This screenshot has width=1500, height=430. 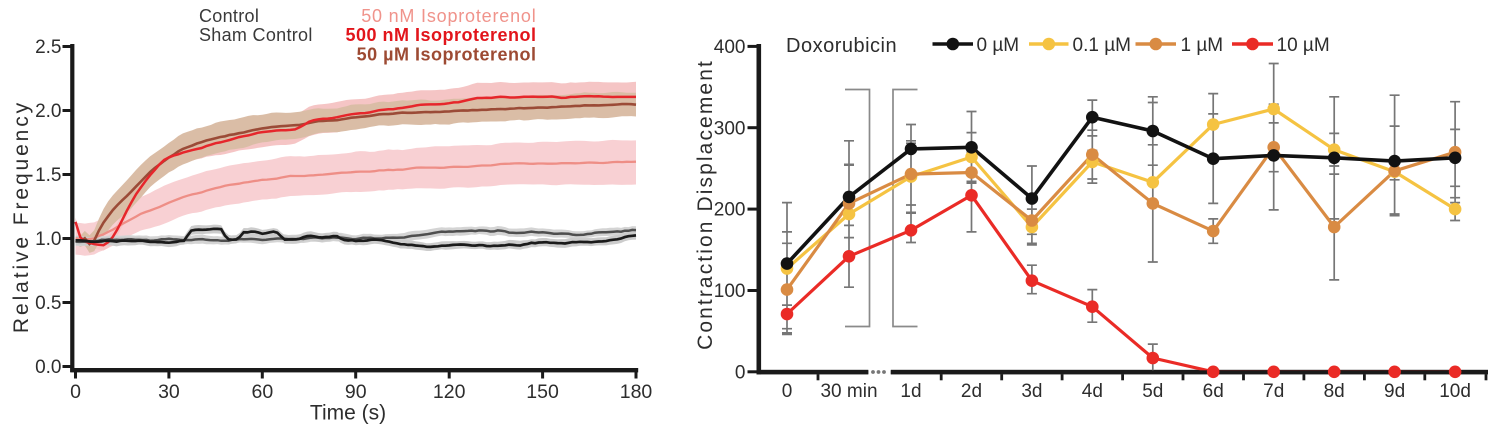 I want to click on svg-text: 0 µM, so click(x=998, y=45).